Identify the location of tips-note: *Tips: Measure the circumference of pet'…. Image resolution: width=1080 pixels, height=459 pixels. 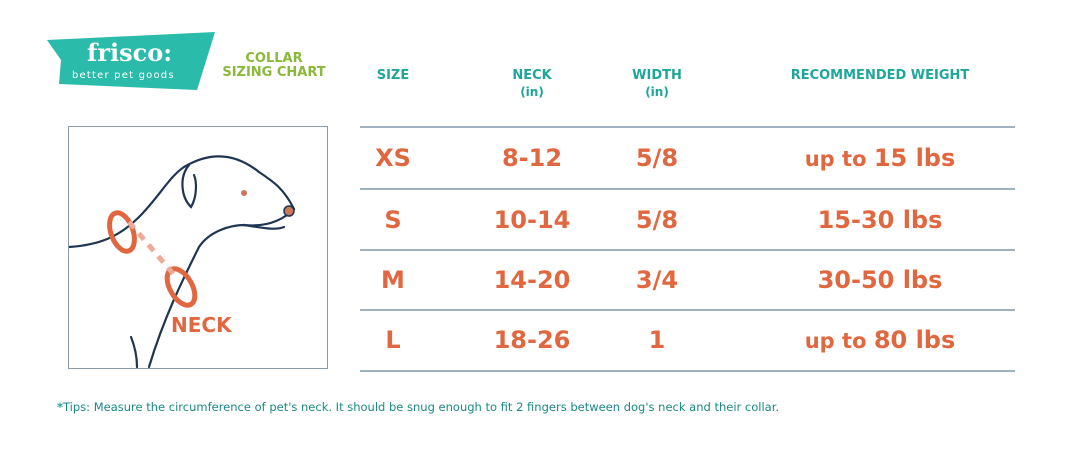
(418, 407).